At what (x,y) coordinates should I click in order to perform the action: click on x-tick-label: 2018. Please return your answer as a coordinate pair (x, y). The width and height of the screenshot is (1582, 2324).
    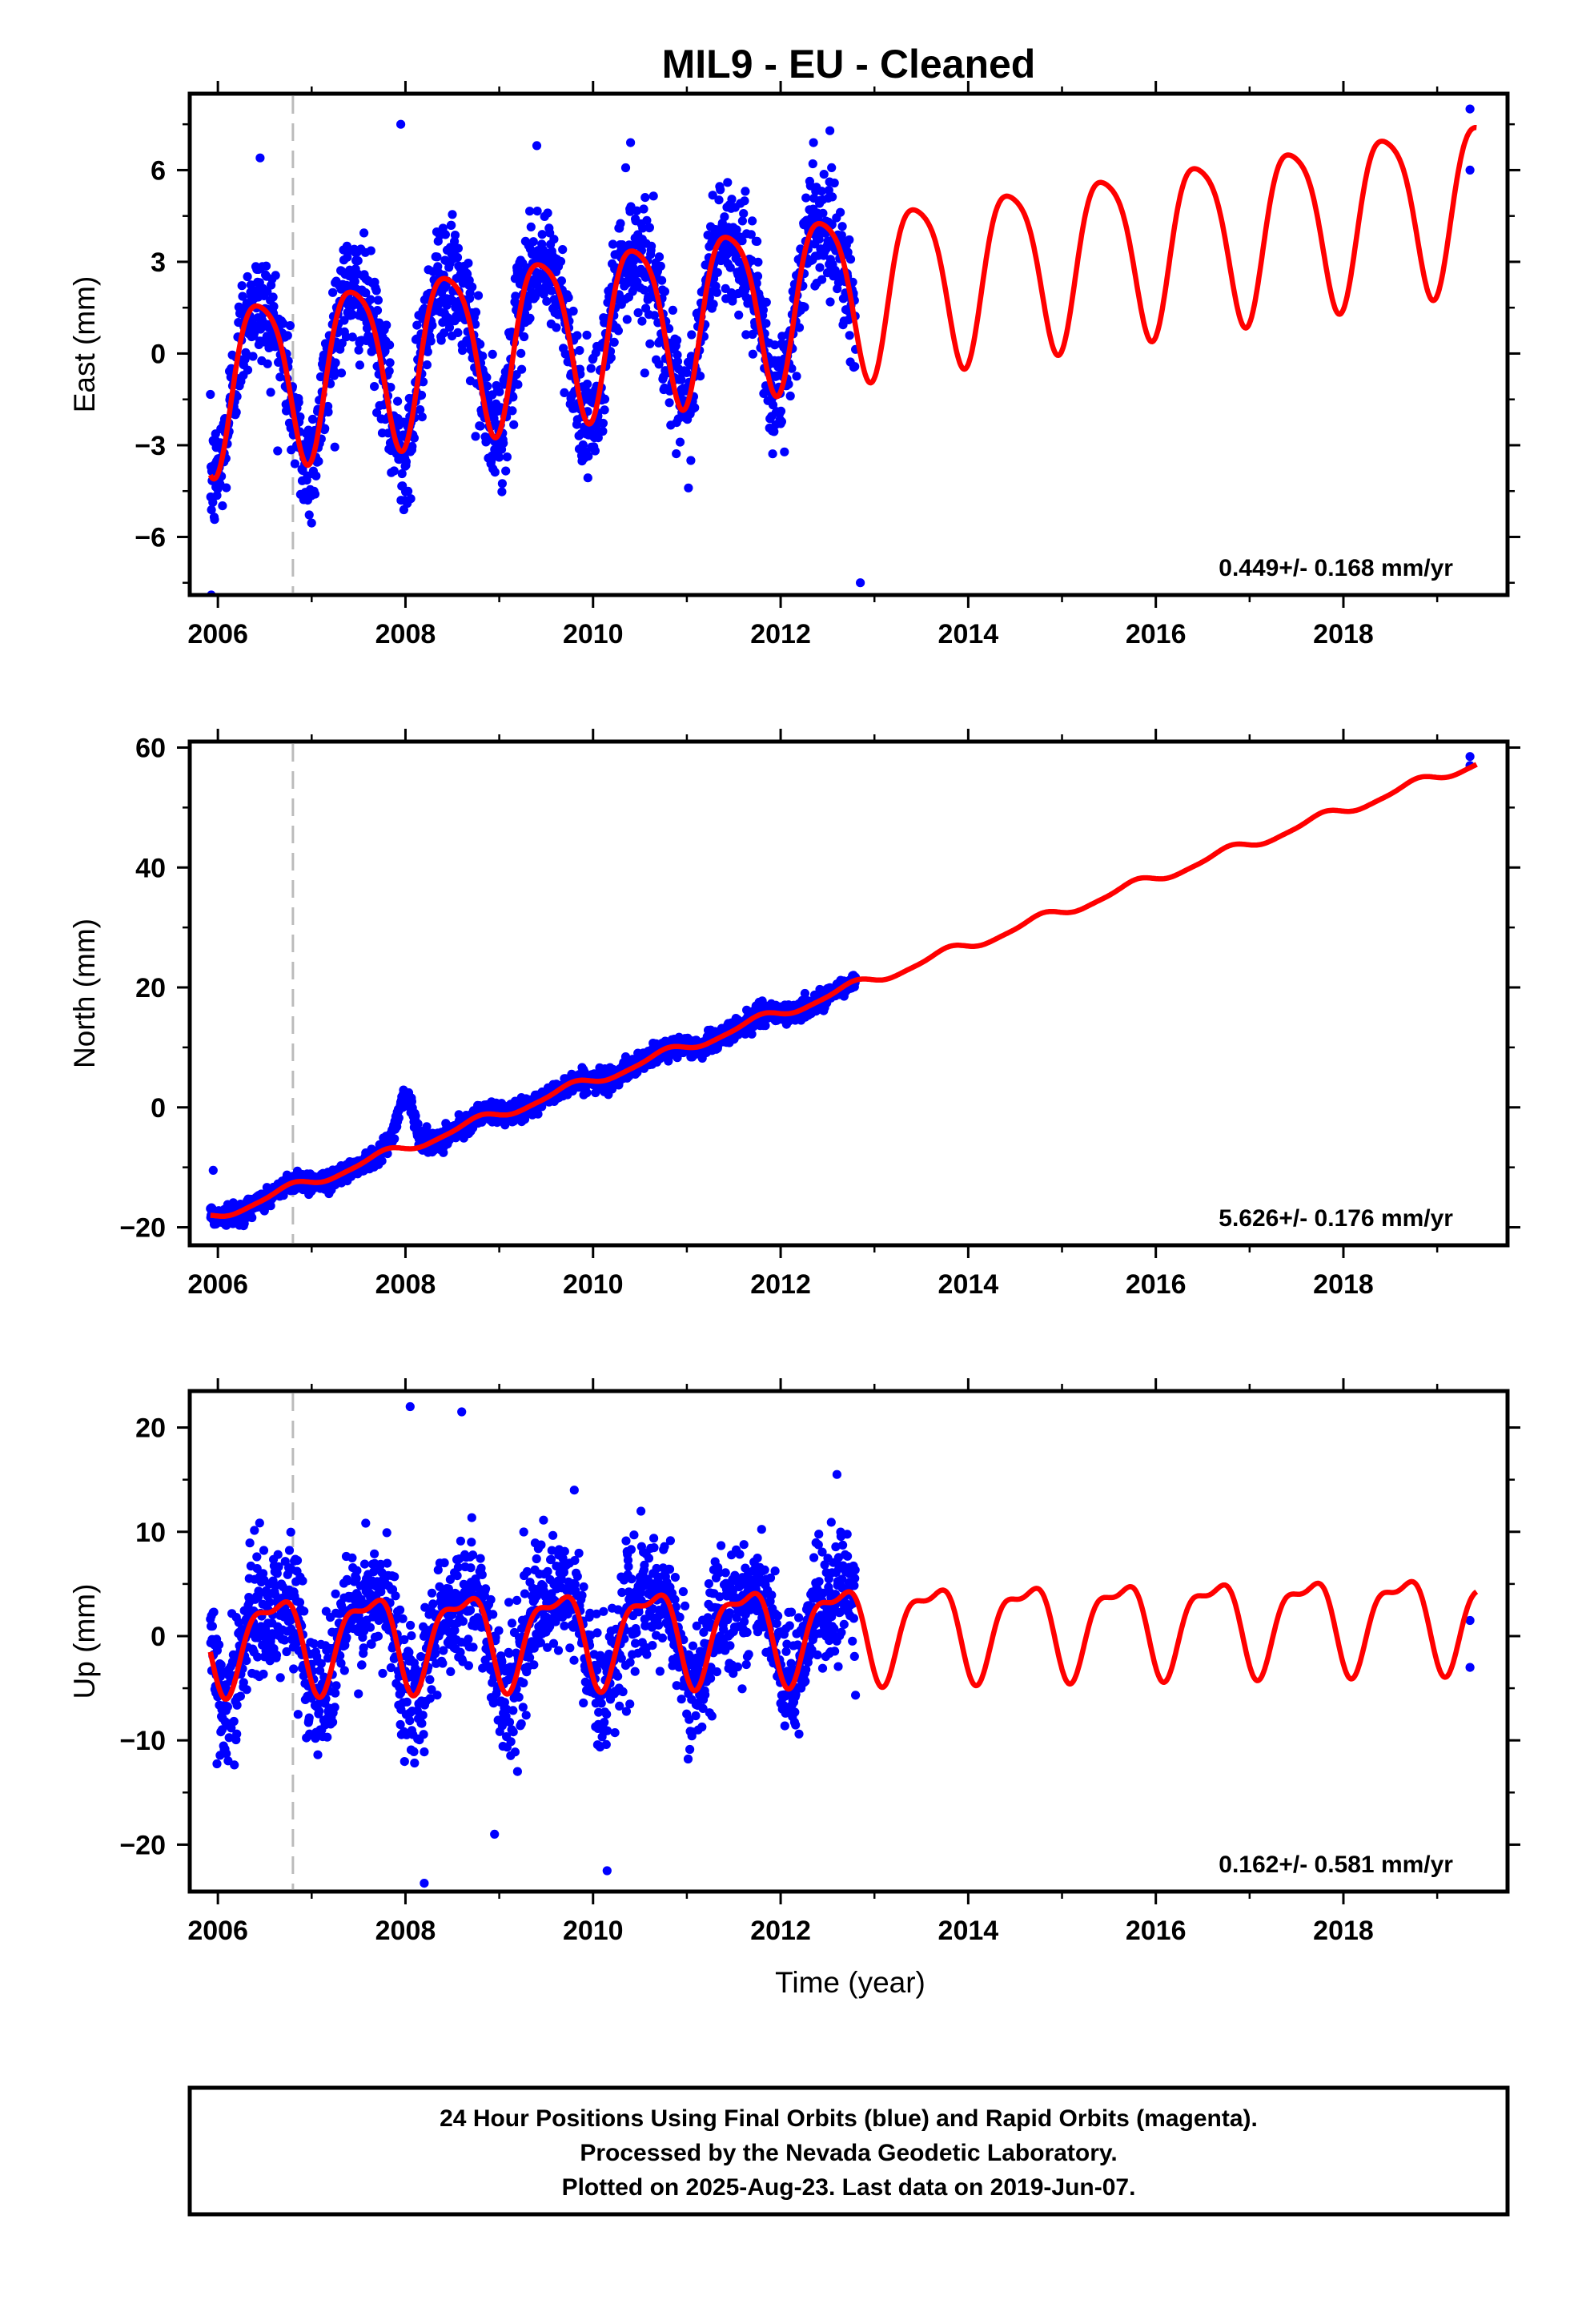
    Looking at the image, I should click on (1343, 634).